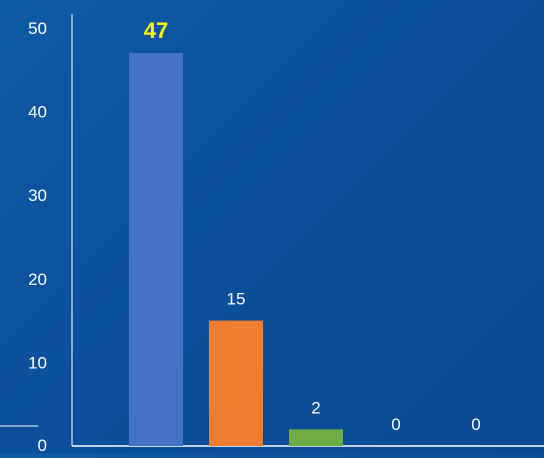 This screenshot has width=544, height=458. What do you see at coordinates (37, 237) in the screenshot?
I see `y-axis-ticks: 0 10 20 30 40 50` at bounding box center [37, 237].